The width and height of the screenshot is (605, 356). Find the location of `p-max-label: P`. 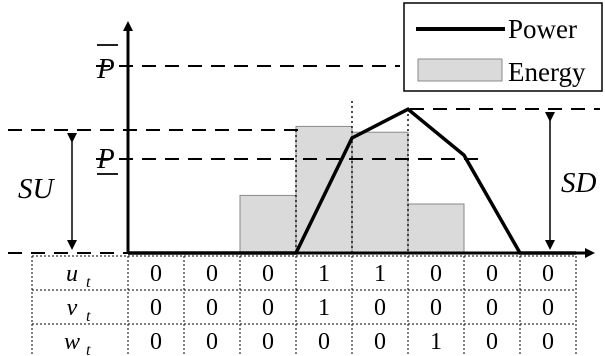

p-max-label: P is located at coordinates (105, 69).